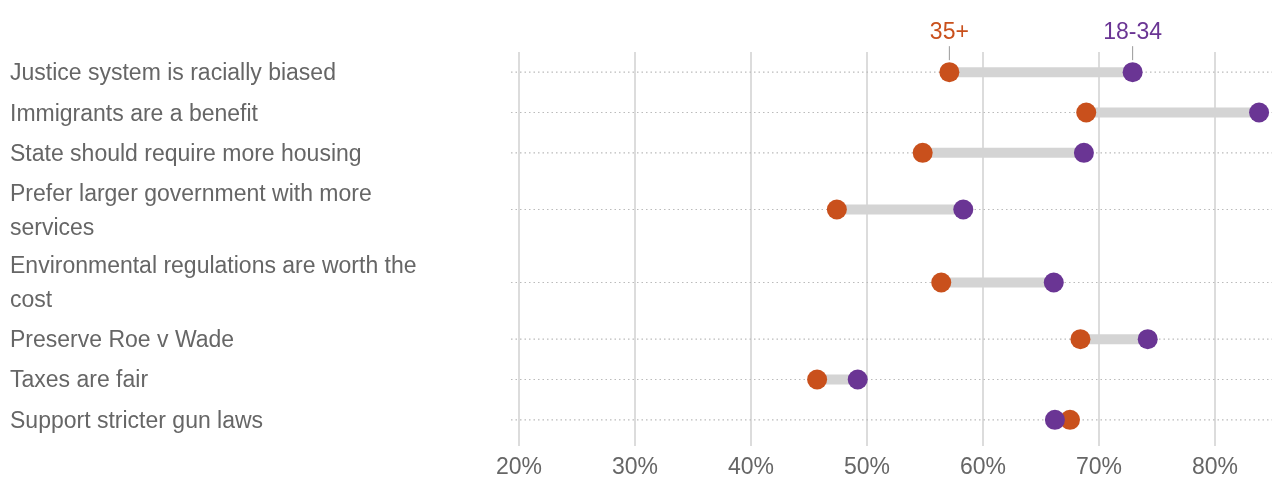 The image size is (1280, 480). What do you see at coordinates (122, 339) in the screenshot?
I see `y-tick-label: Preserve Roe v Wade` at bounding box center [122, 339].